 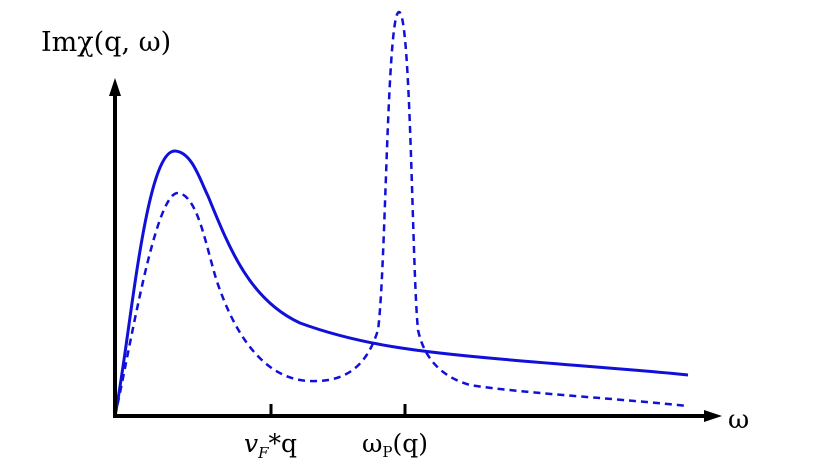 I want to click on tick-label-plasmon-suffix: (q), so click(x=410, y=443).